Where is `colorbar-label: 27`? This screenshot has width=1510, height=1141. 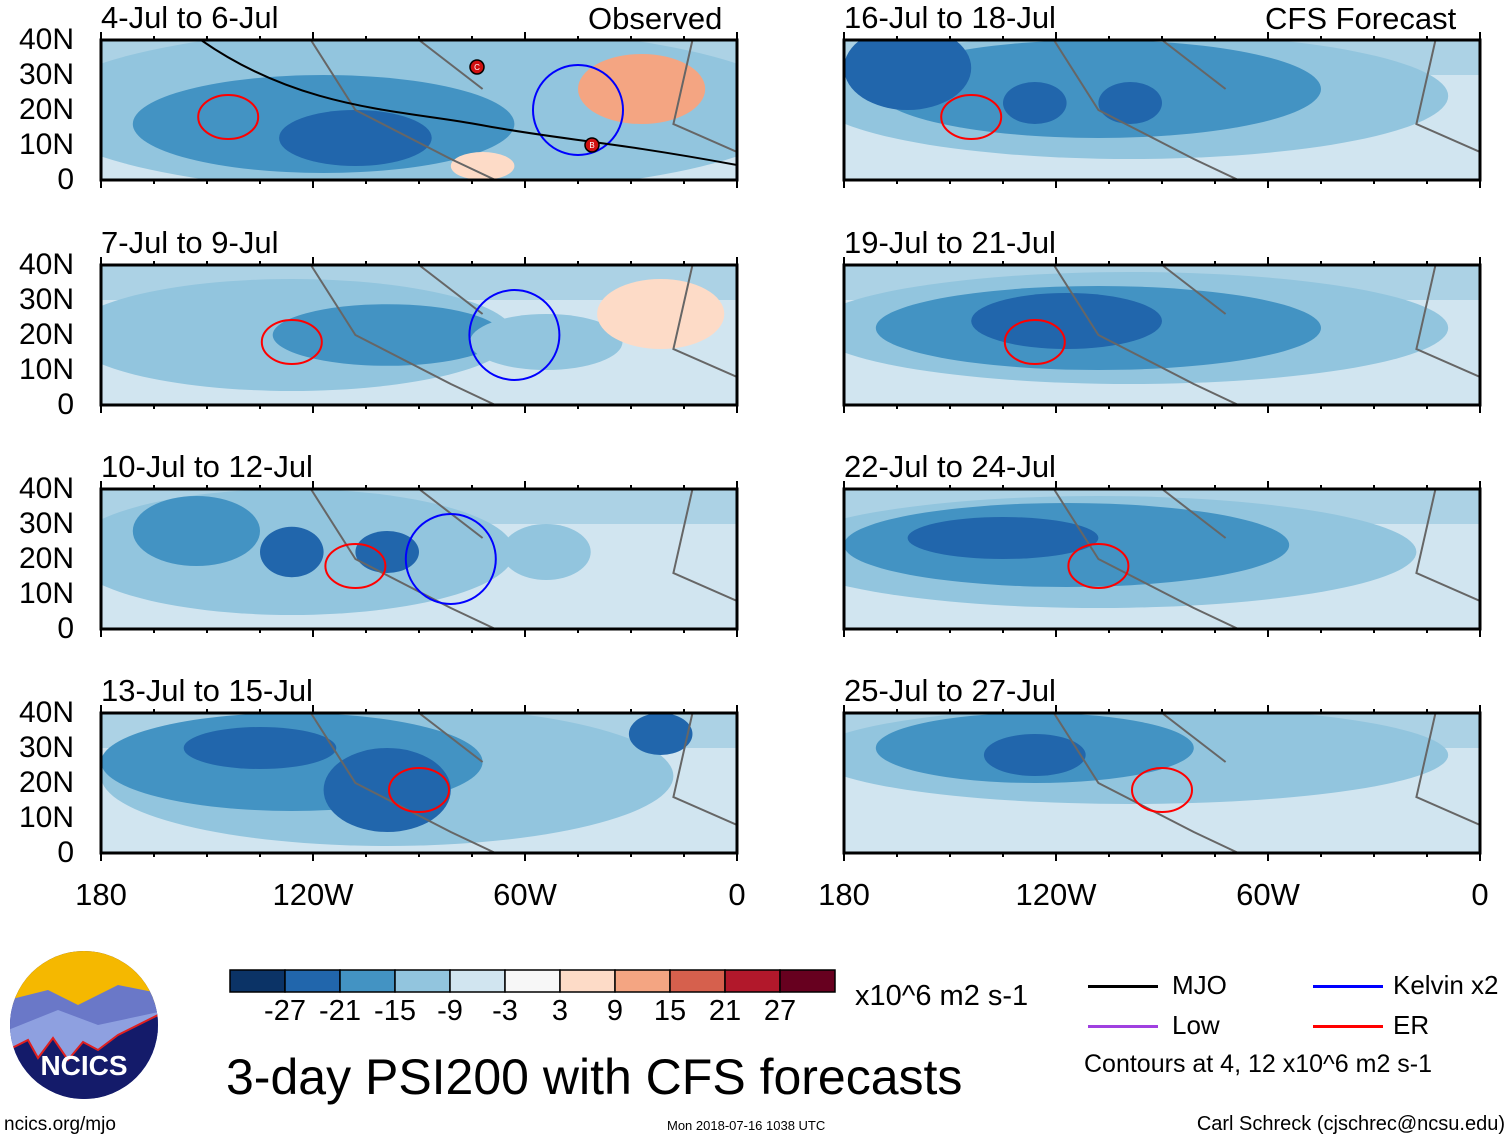 colorbar-label: 27 is located at coordinates (780, 1011).